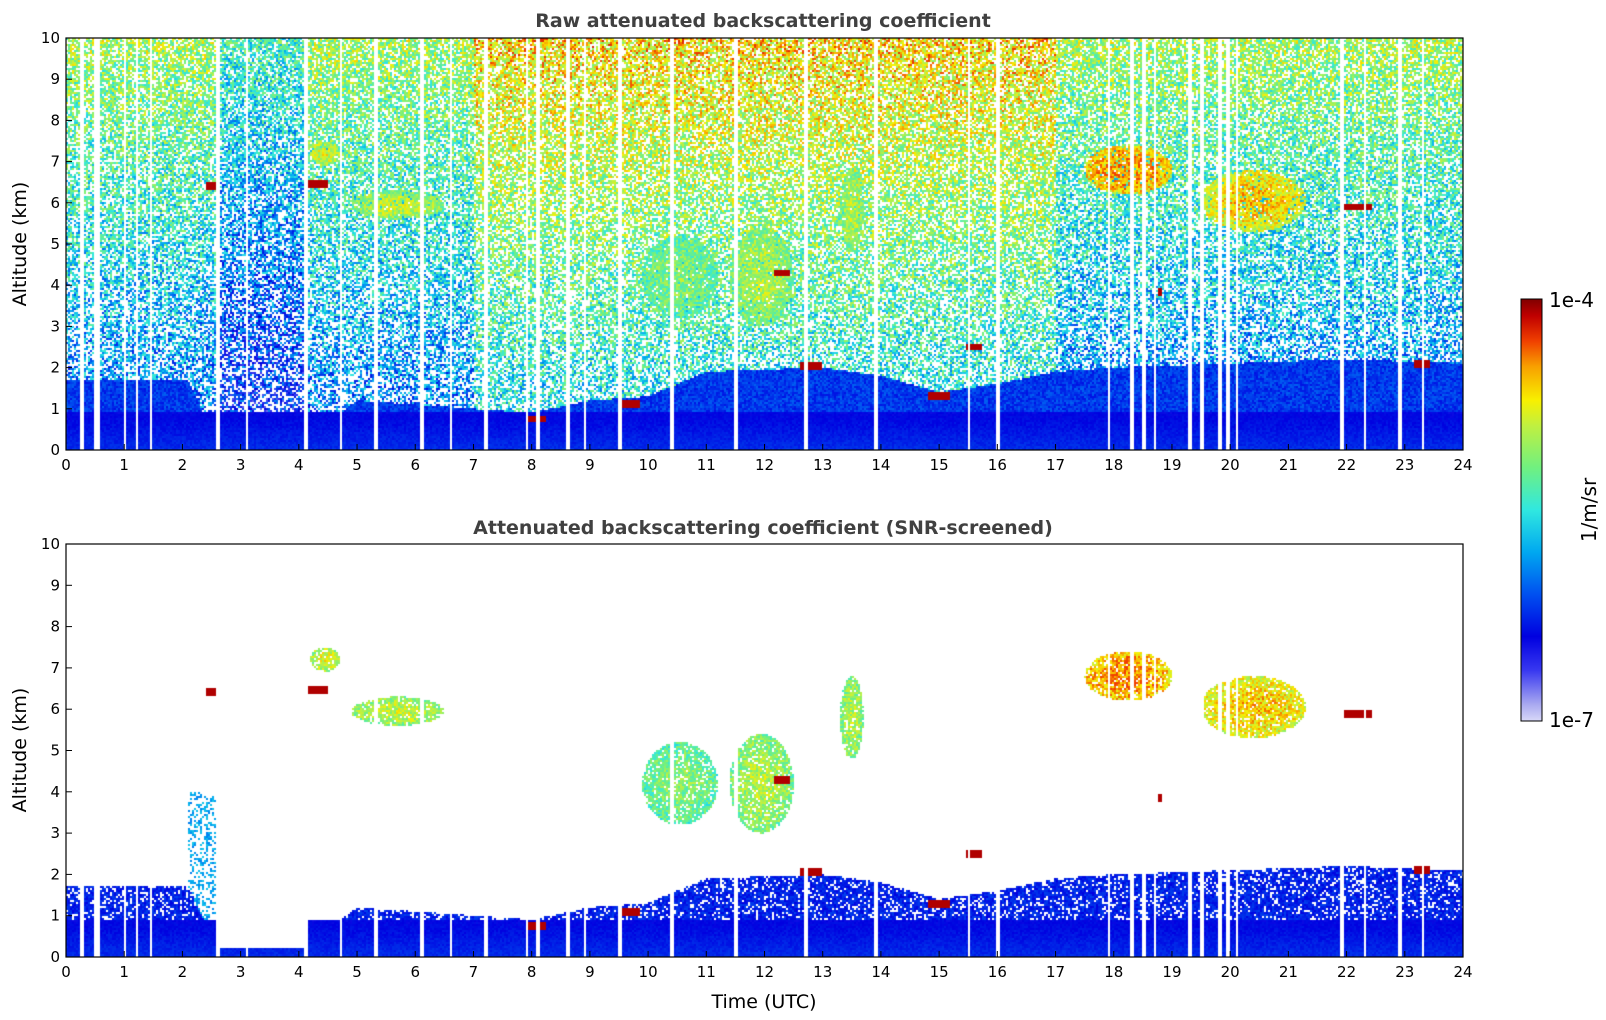  I want to click on colorbar-min-label: 1e-7, so click(1571, 720).